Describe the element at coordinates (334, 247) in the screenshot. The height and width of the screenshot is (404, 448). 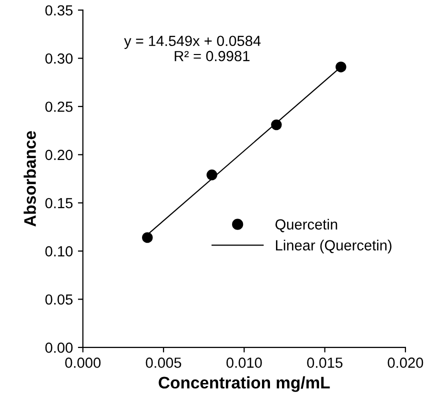
I see `legend-label: Linear (Quercetin)` at that location.